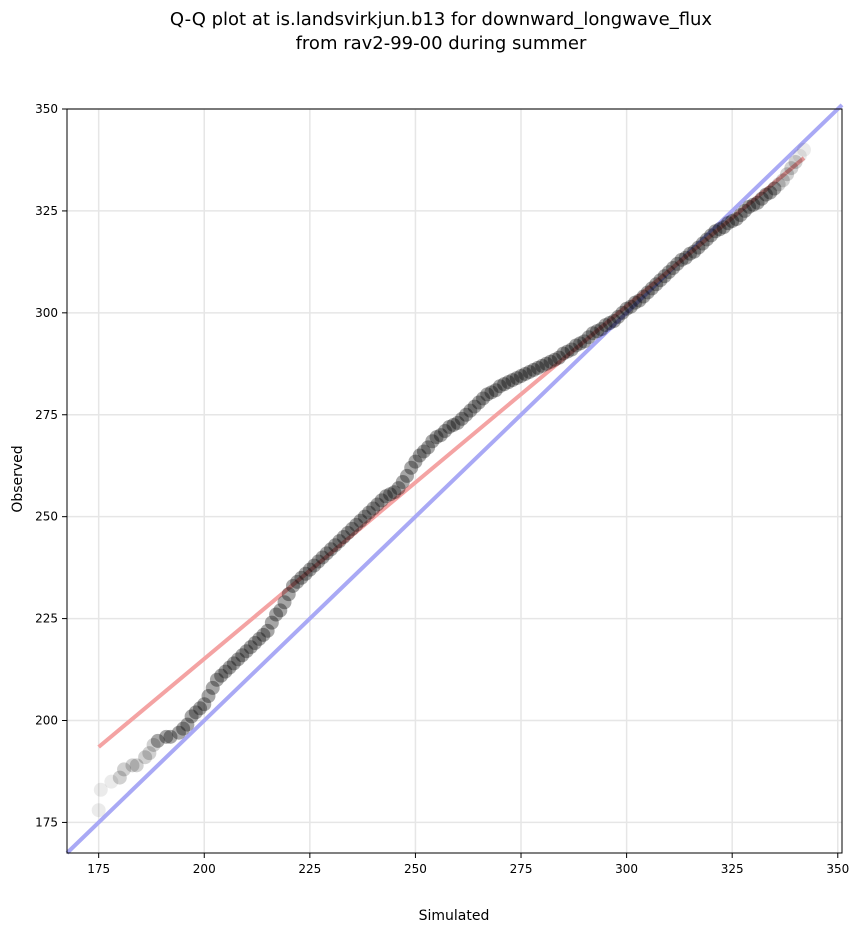 The image size is (864, 934). Describe the element at coordinates (46, 721) in the screenshot. I see `y-tick-label: 200` at that location.